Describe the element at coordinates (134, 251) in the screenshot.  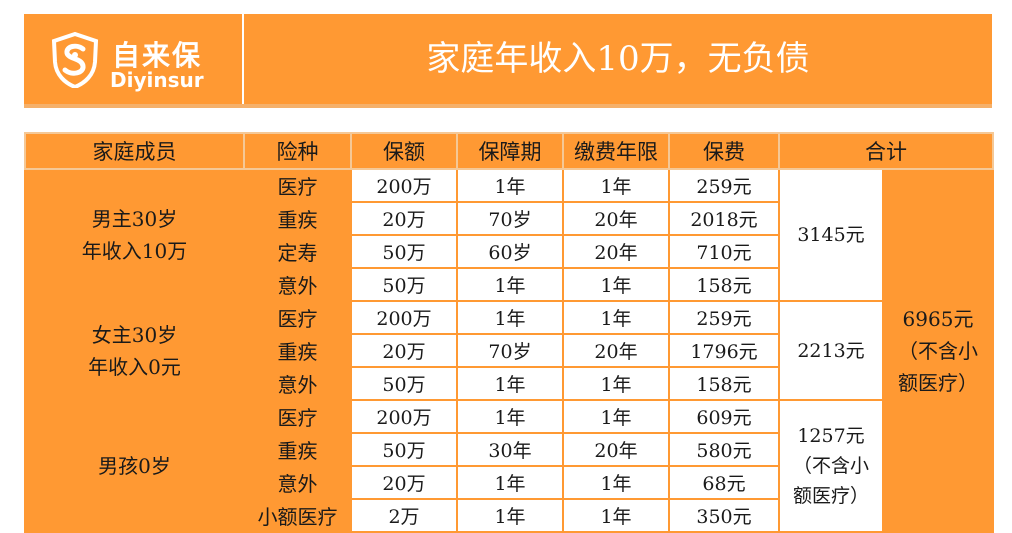
I see `member-line: 年收入10万` at that location.